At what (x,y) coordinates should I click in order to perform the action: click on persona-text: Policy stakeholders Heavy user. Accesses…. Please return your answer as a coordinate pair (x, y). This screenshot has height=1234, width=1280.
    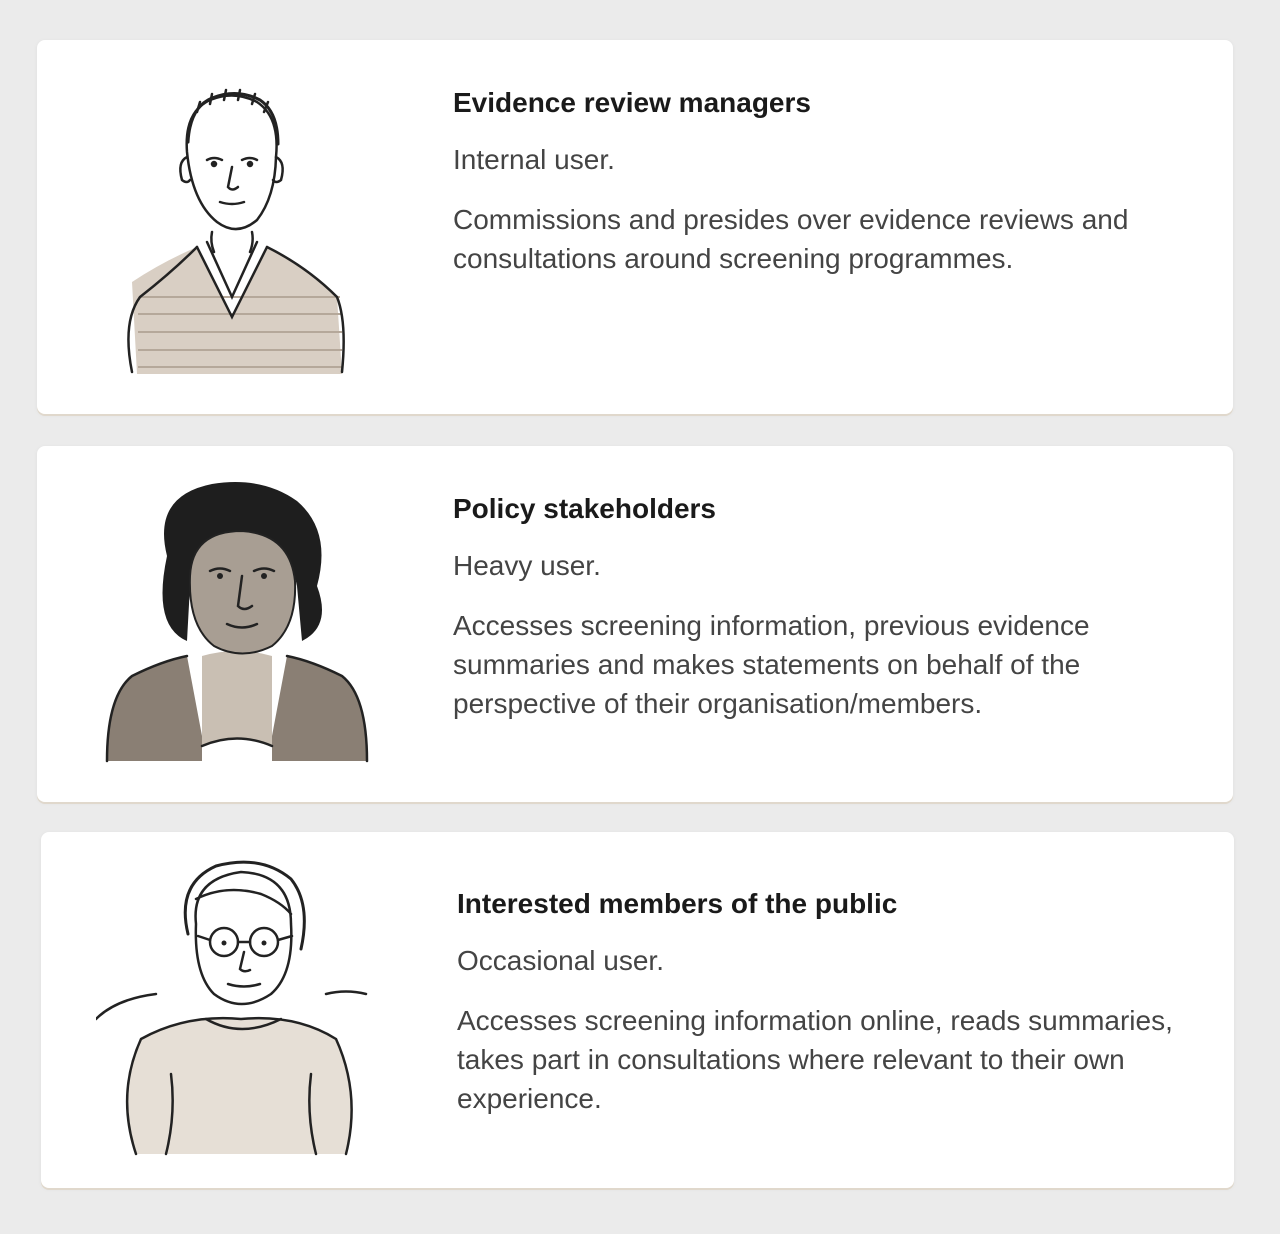
    Looking at the image, I should click on (823, 607).